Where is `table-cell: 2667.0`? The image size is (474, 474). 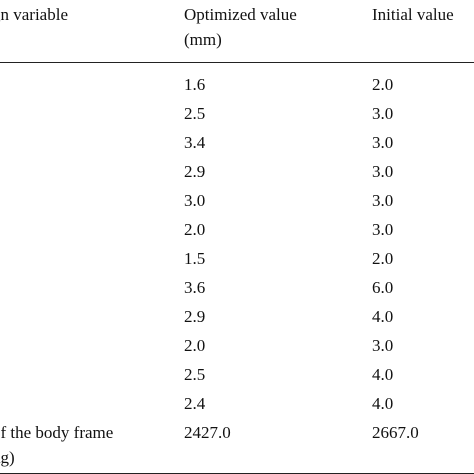
table-cell: 2667.0 is located at coordinates (395, 432).